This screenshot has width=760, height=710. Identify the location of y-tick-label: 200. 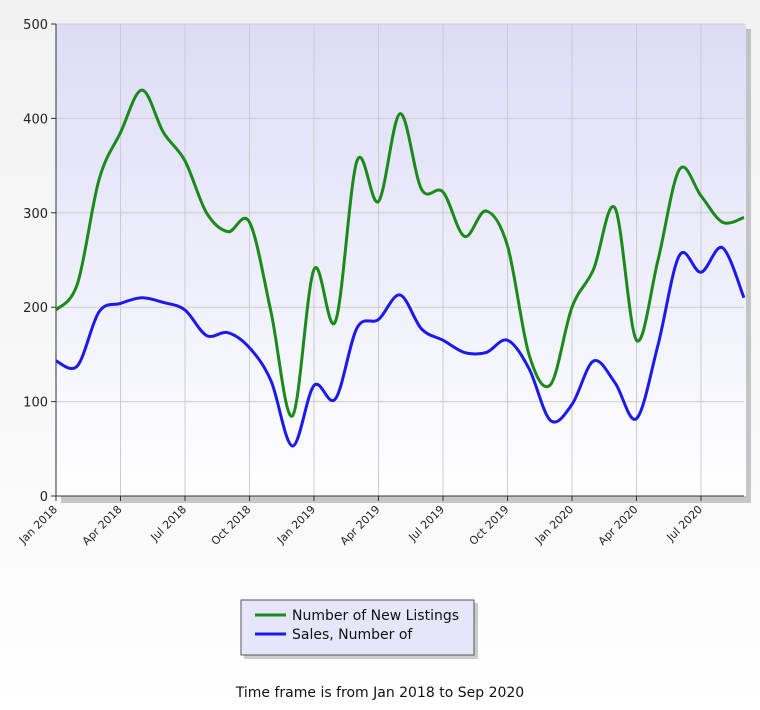
(35, 308).